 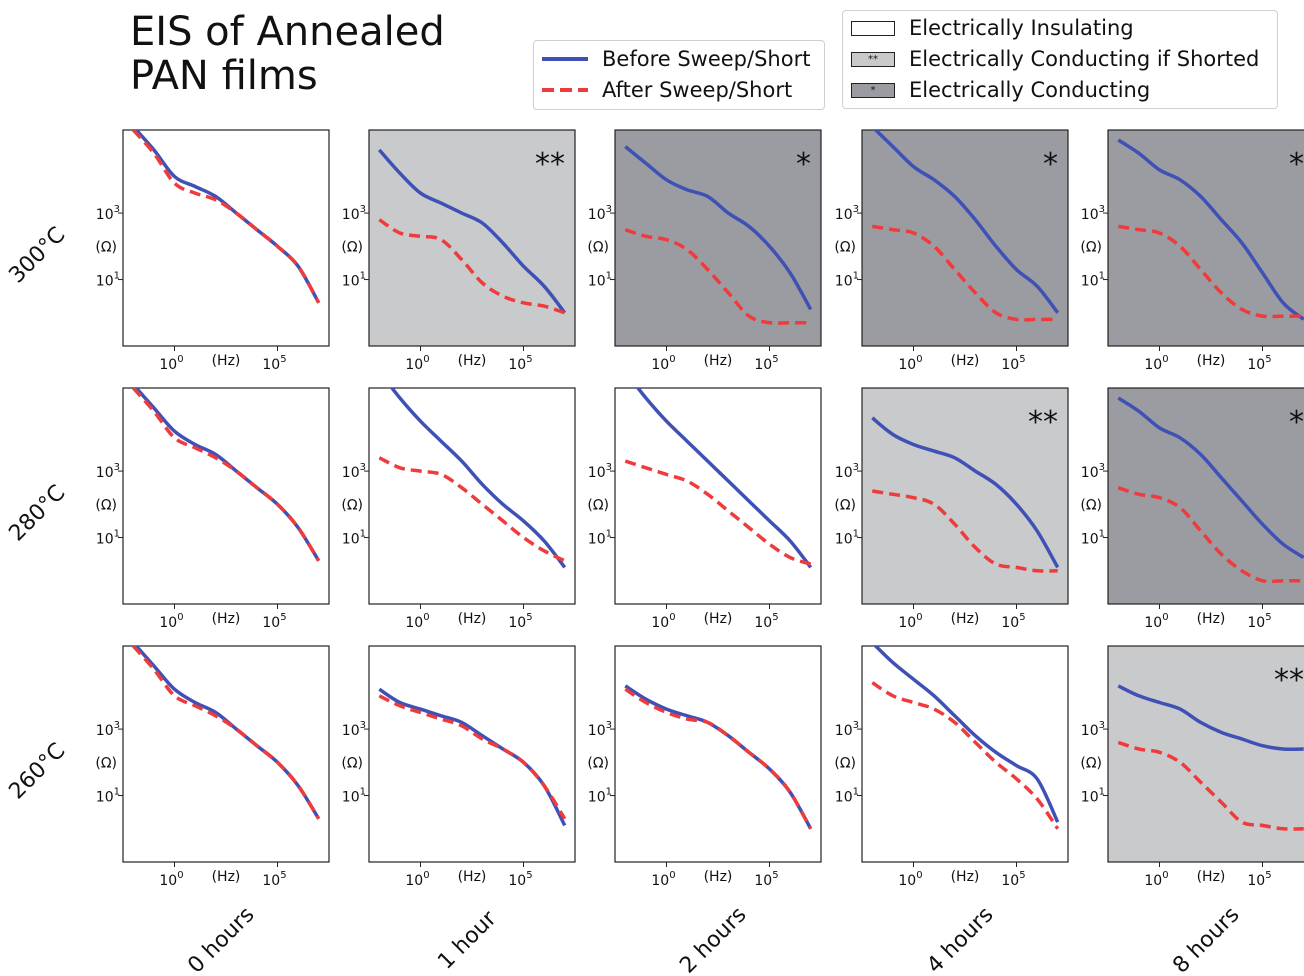 I want to click on legend-label-after: After Sweep/Short, so click(x=697, y=90).